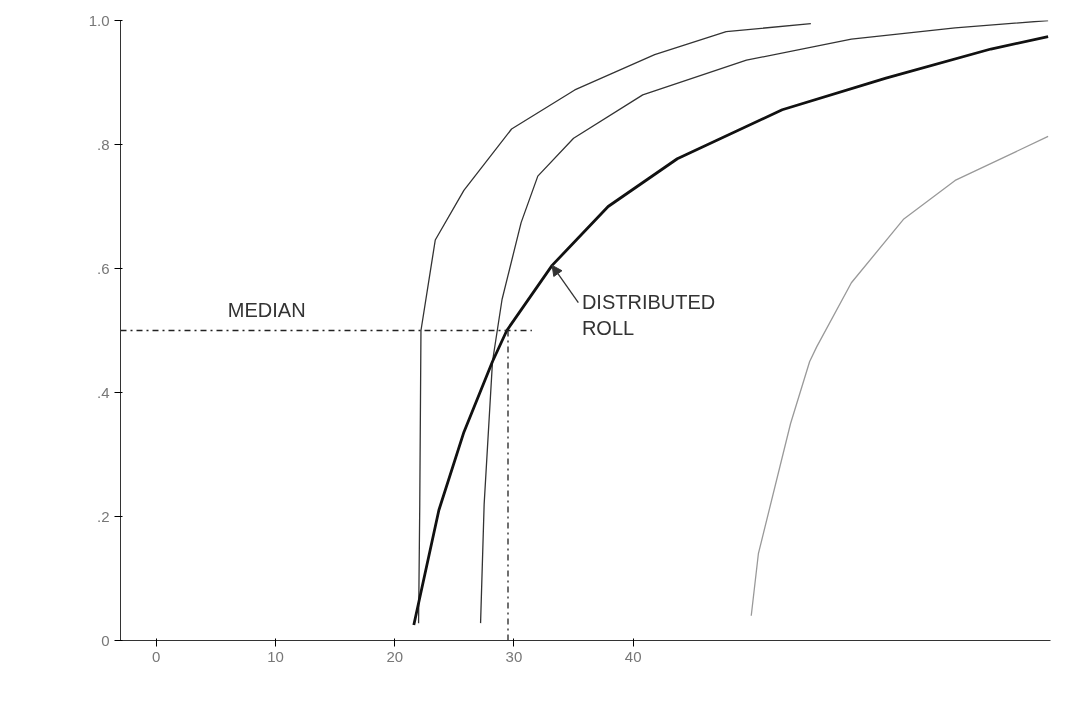 The width and height of the screenshot is (1070, 721). What do you see at coordinates (395, 656) in the screenshot?
I see `x-tick-label: 20` at bounding box center [395, 656].